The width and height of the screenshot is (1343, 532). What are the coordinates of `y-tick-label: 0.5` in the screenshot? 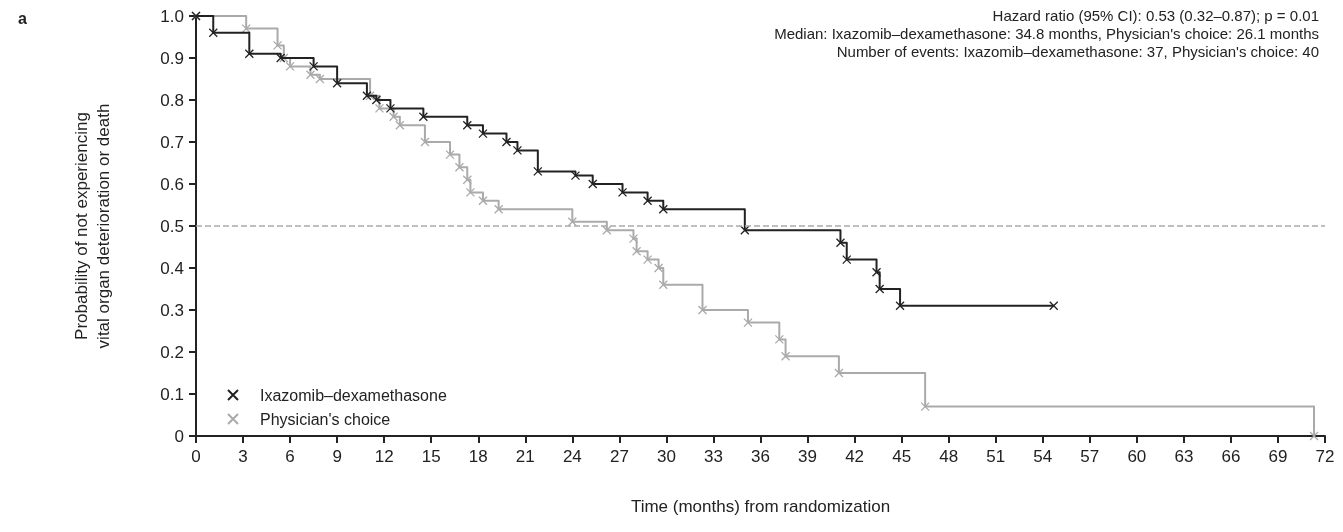 It's located at (172, 226).